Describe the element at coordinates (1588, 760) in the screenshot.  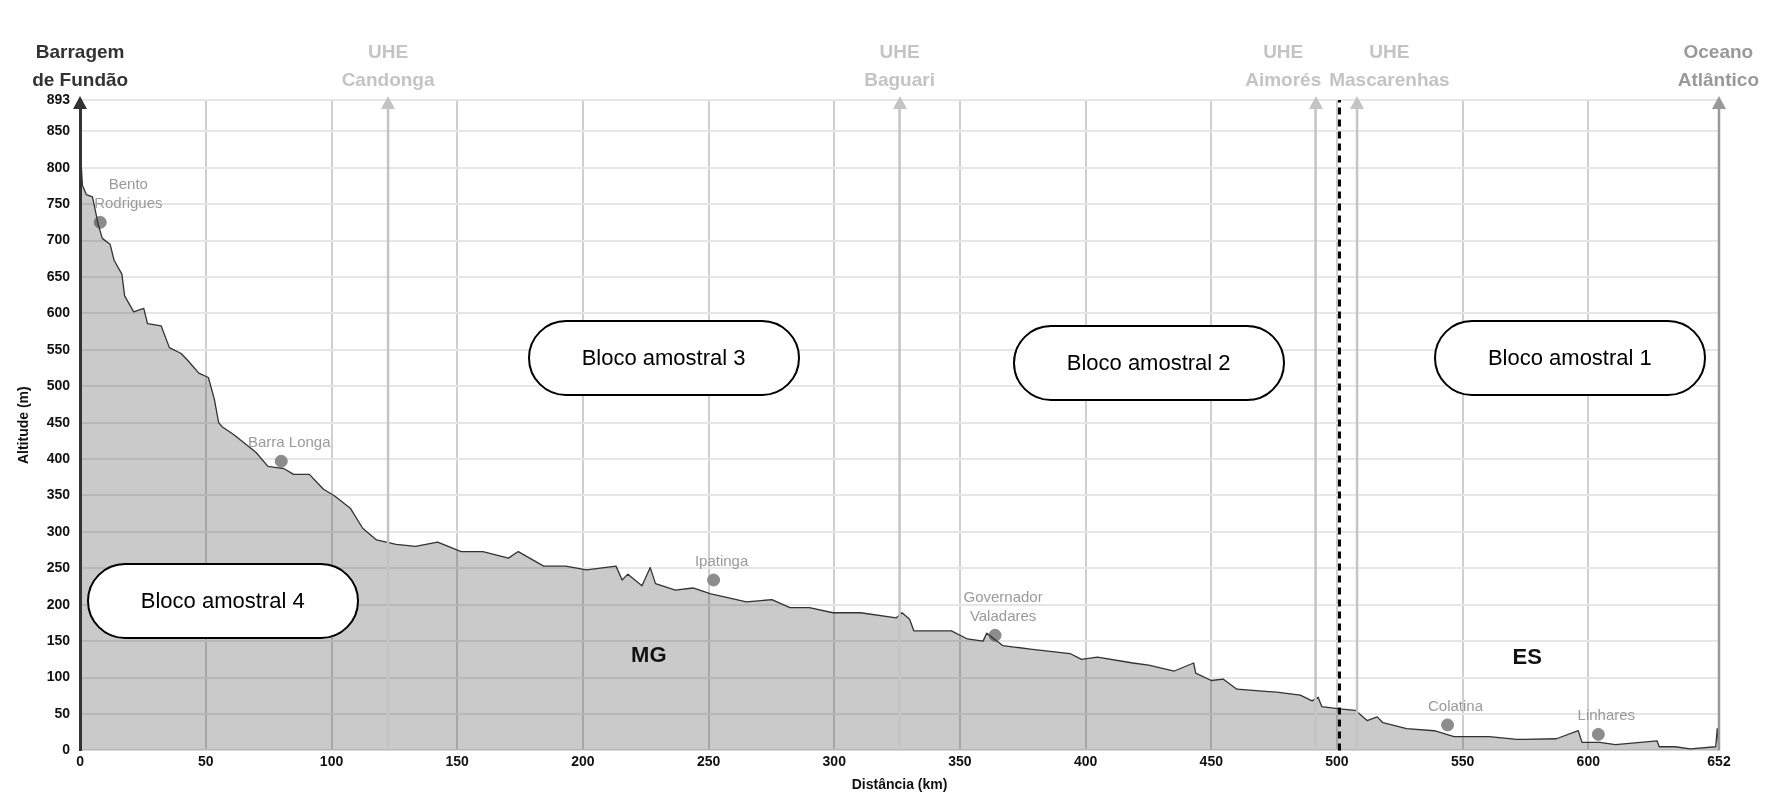
I see `x-tick-label: 600` at that location.